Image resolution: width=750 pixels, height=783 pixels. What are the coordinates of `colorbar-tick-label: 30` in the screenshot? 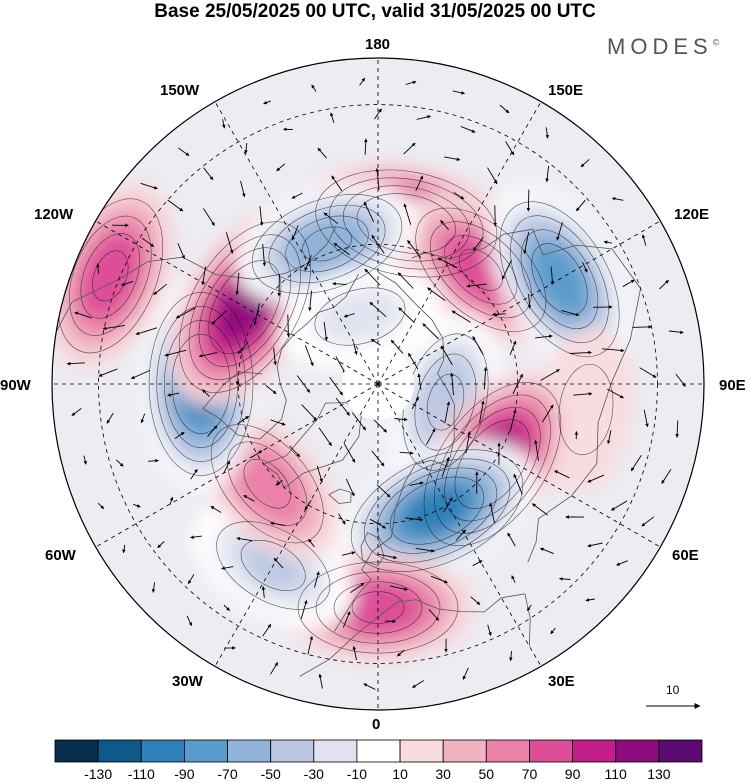 It's located at (443, 774).